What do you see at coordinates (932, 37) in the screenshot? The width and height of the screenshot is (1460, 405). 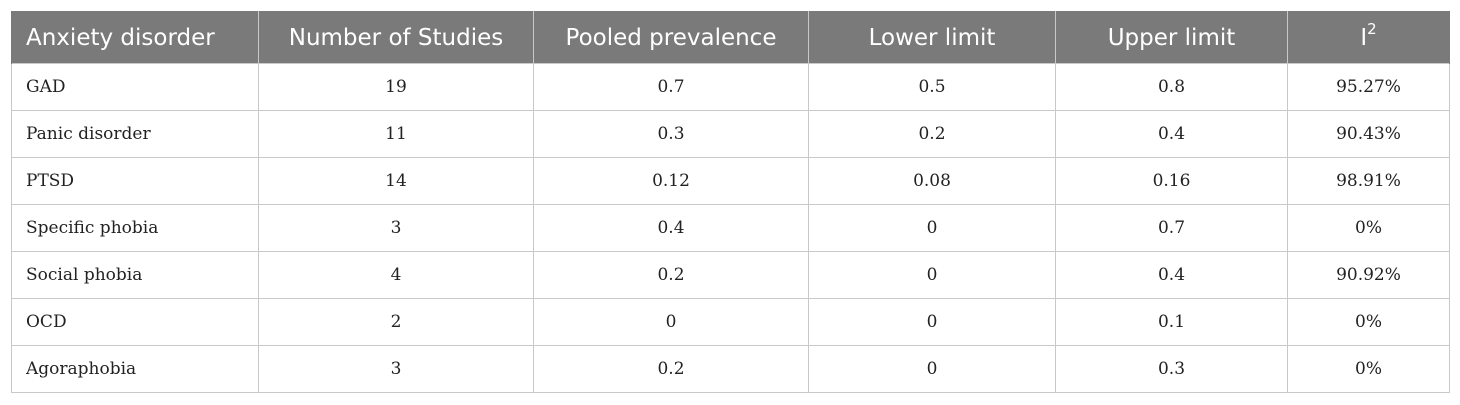 I see `header-lower-limit: Lower limit` at bounding box center [932, 37].